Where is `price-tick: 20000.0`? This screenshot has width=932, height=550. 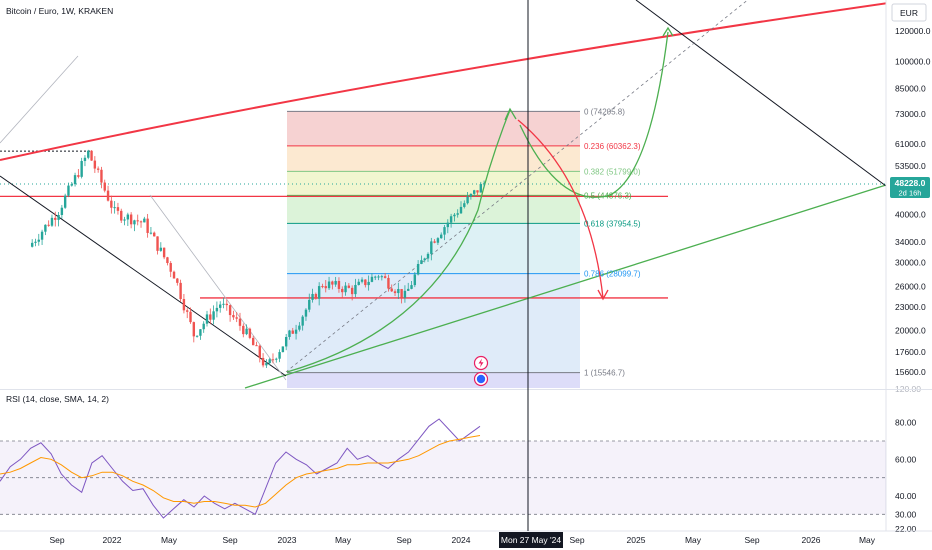 price-tick: 20000.0 is located at coordinates (910, 330).